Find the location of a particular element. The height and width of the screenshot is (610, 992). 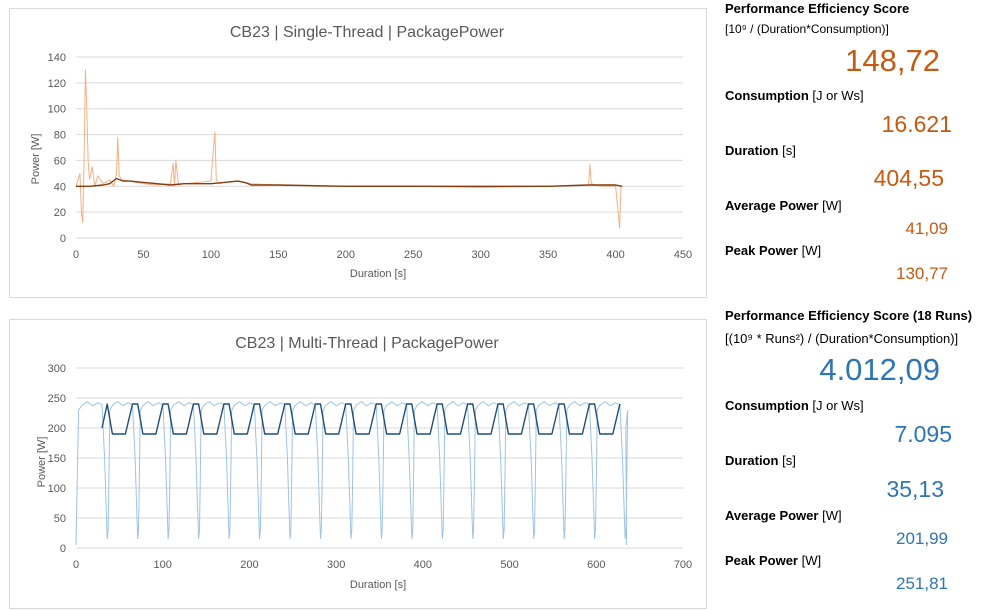

y-tick-label: 40 is located at coordinates (60, 187).